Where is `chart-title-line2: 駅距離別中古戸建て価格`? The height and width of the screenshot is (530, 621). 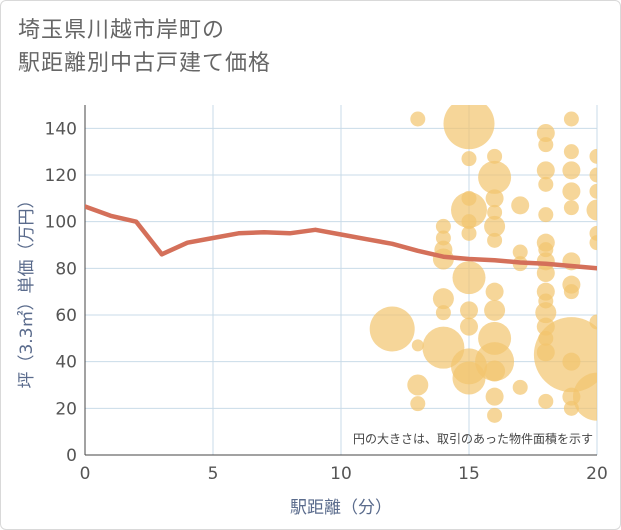
chart-title-line2: 駅距離別中古戸建て価格 is located at coordinates (145, 63).